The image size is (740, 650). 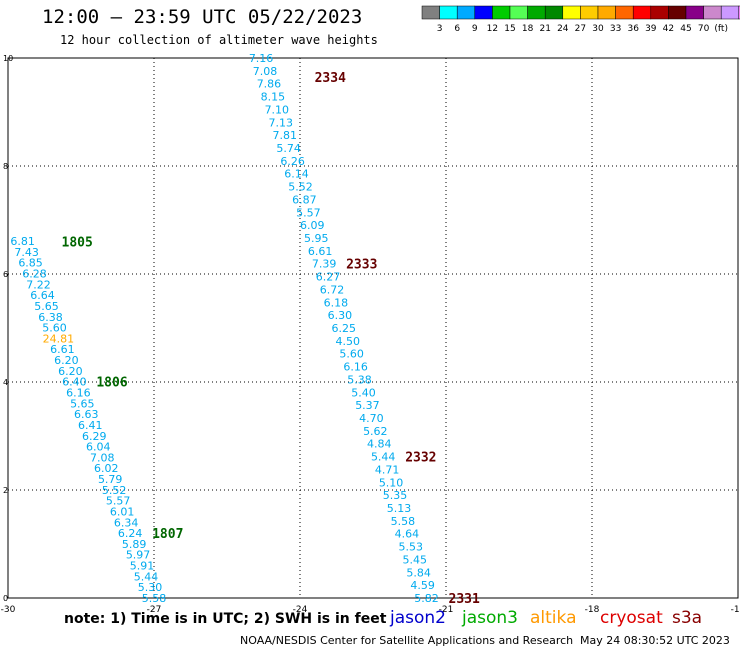 What do you see at coordinates (130, 533) in the screenshot?
I see `wave-height-value: 6.24` at bounding box center [130, 533].